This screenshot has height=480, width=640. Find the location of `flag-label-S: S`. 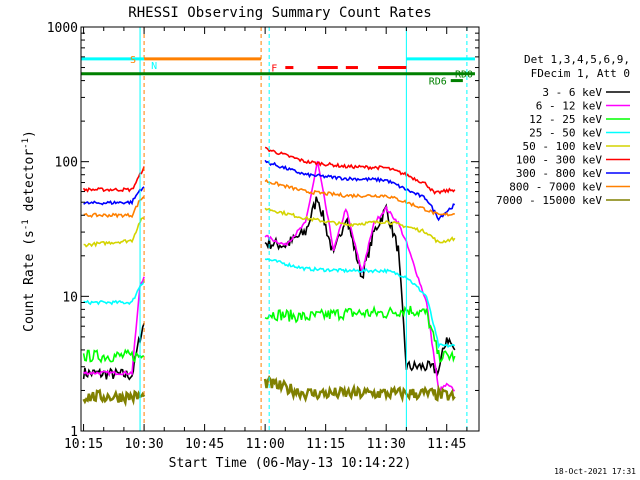

flag-label-S: S is located at coordinates (133, 60).